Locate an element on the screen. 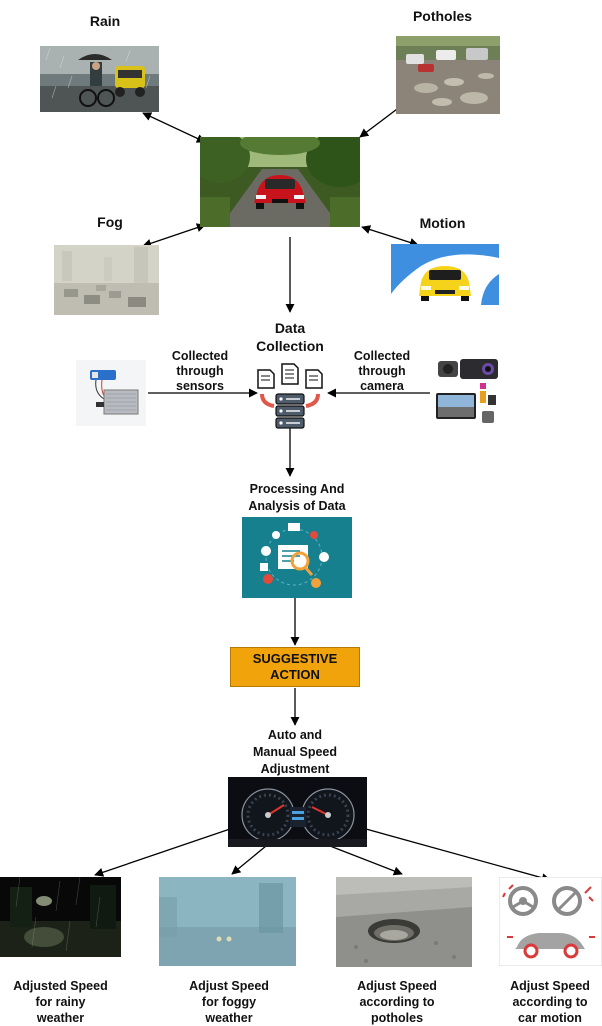 This screenshot has height=1026, width=602. camera-caption-line2: through is located at coordinates (382, 371).